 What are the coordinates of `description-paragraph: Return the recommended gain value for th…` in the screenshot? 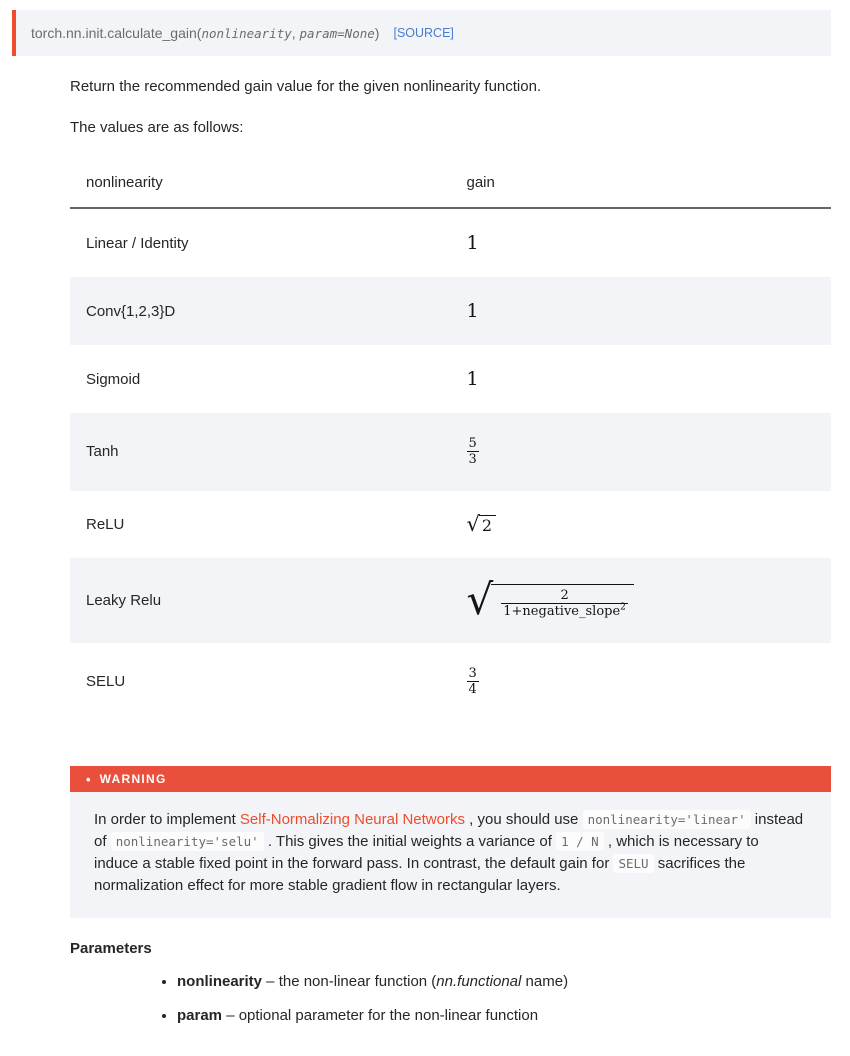 It's located at (306, 86).